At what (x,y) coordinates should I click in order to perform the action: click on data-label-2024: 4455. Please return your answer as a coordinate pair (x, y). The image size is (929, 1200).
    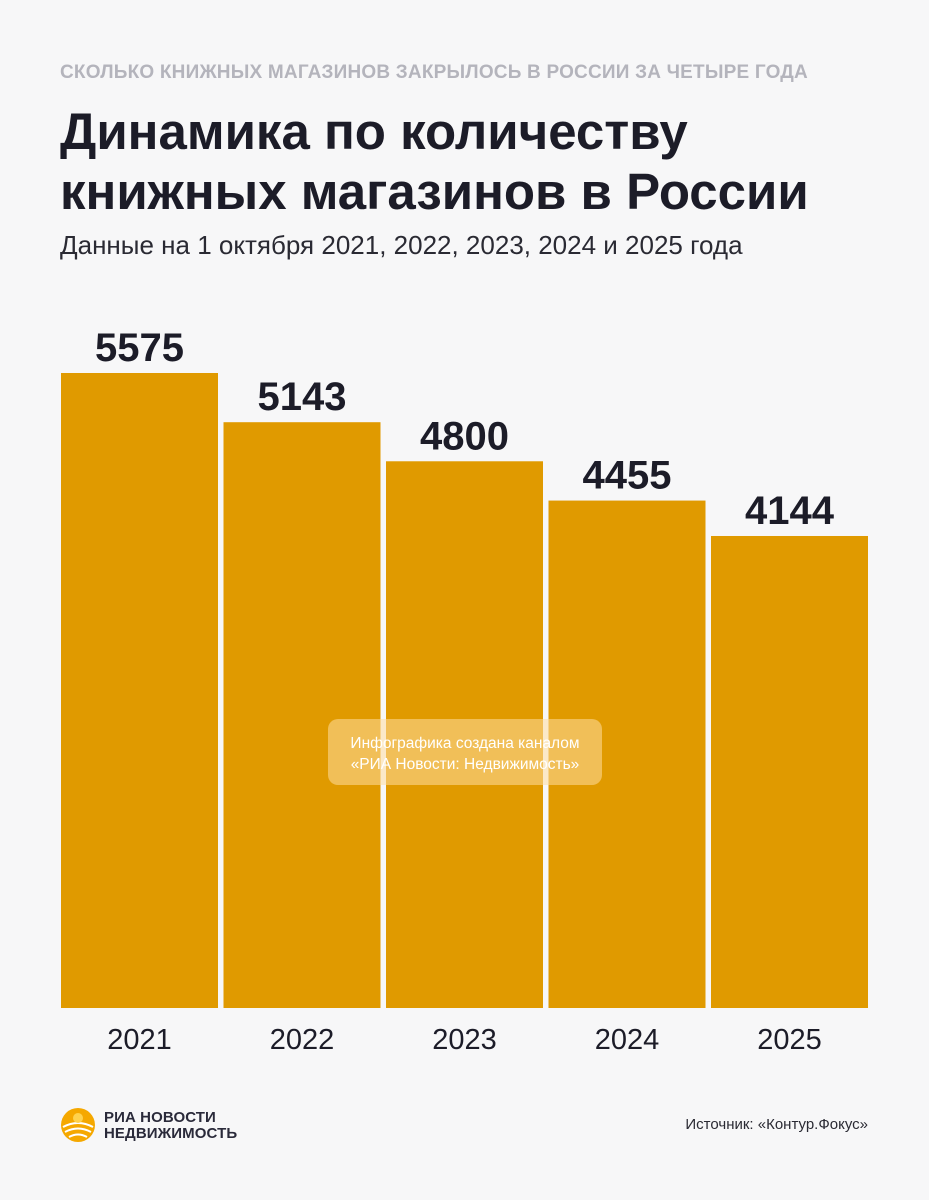
    Looking at the image, I should click on (627, 476).